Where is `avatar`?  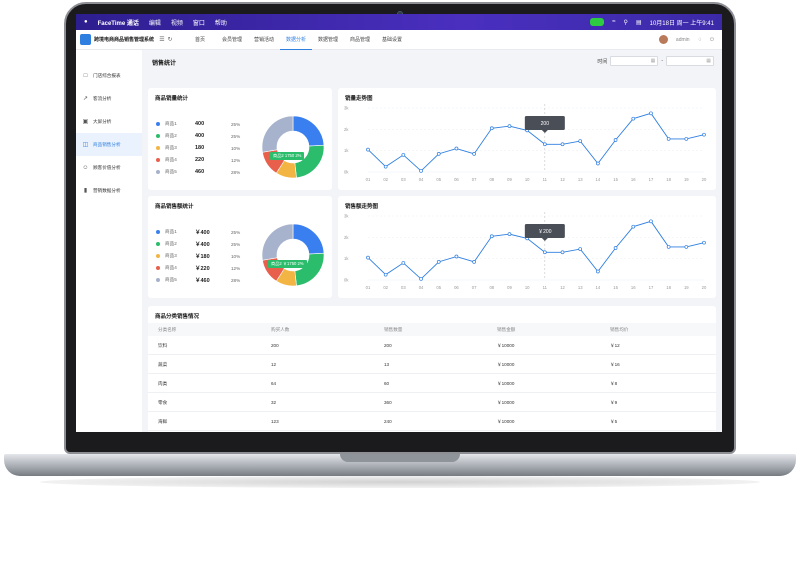
avatar is located at coordinates (663, 39).